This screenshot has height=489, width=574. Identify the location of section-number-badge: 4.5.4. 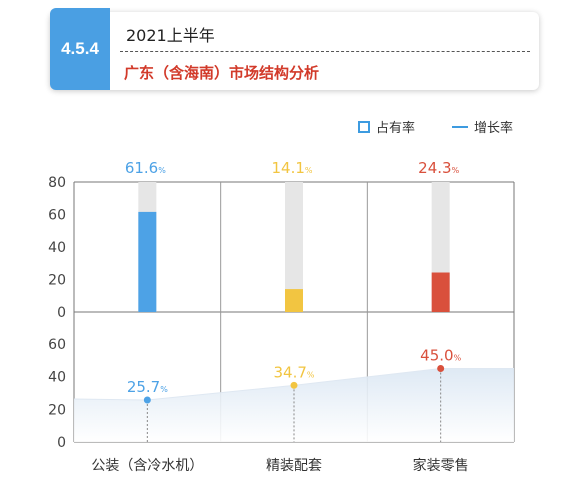
(80, 49).